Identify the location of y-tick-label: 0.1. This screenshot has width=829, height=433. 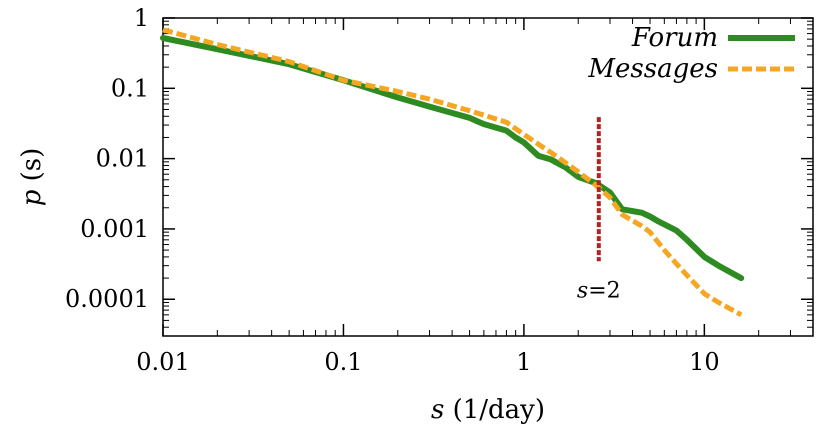
(130, 88).